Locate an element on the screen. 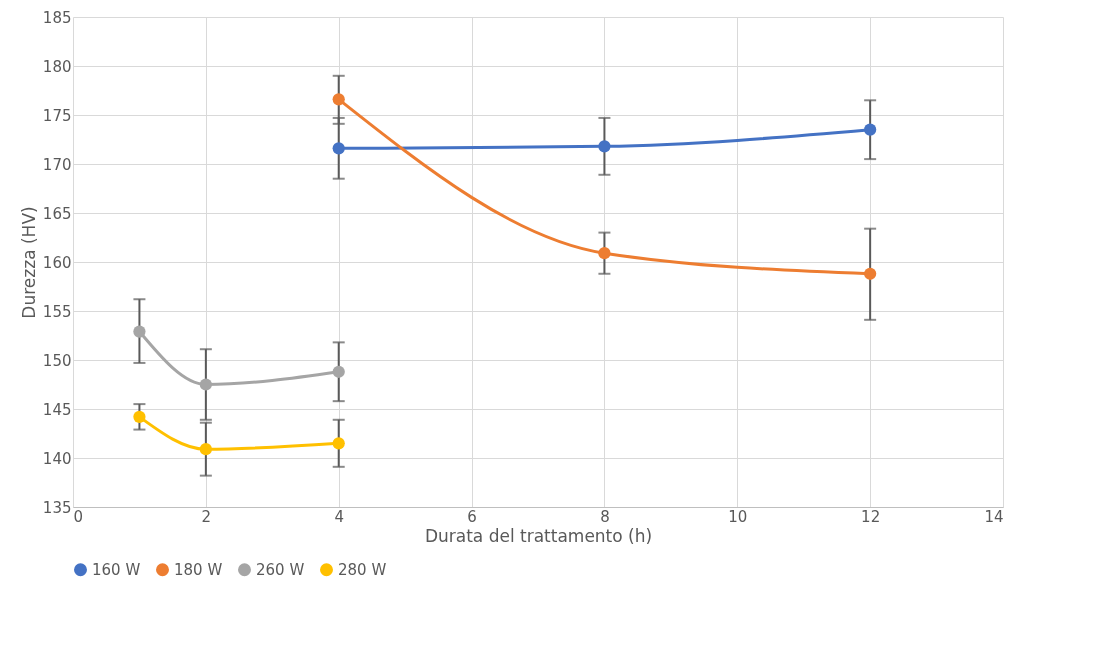 This screenshot has height=645, width=1112. x-tick-label: 12 is located at coordinates (871, 516).